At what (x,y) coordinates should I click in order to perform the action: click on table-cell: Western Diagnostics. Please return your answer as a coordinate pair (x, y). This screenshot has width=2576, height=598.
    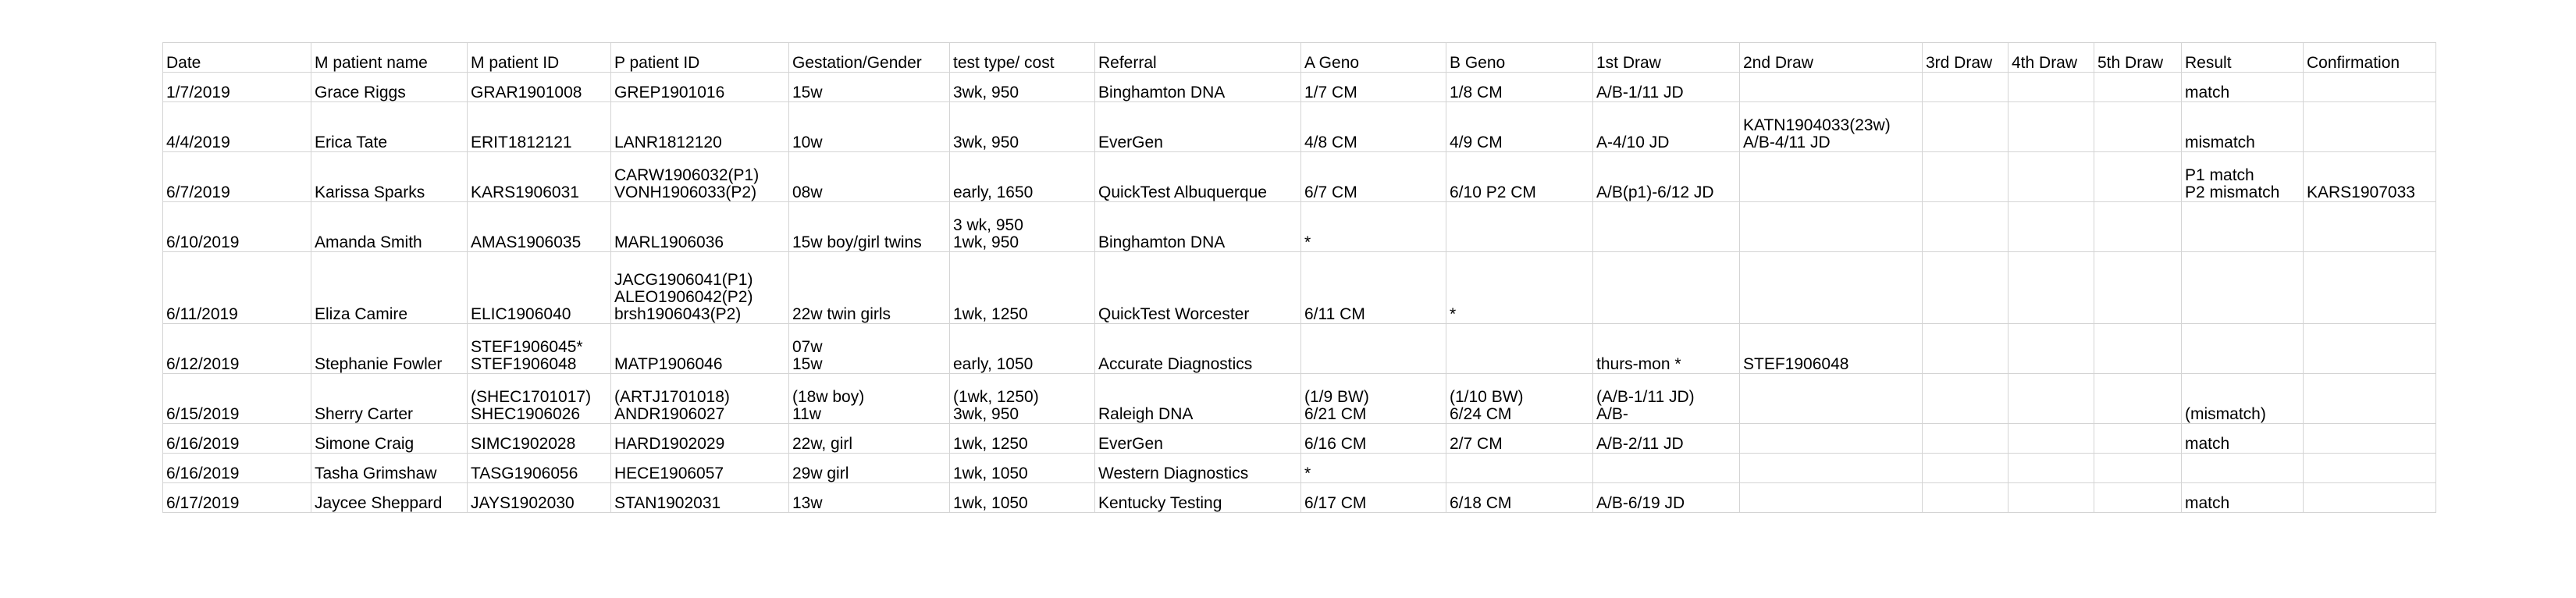
    Looking at the image, I should click on (1197, 468).